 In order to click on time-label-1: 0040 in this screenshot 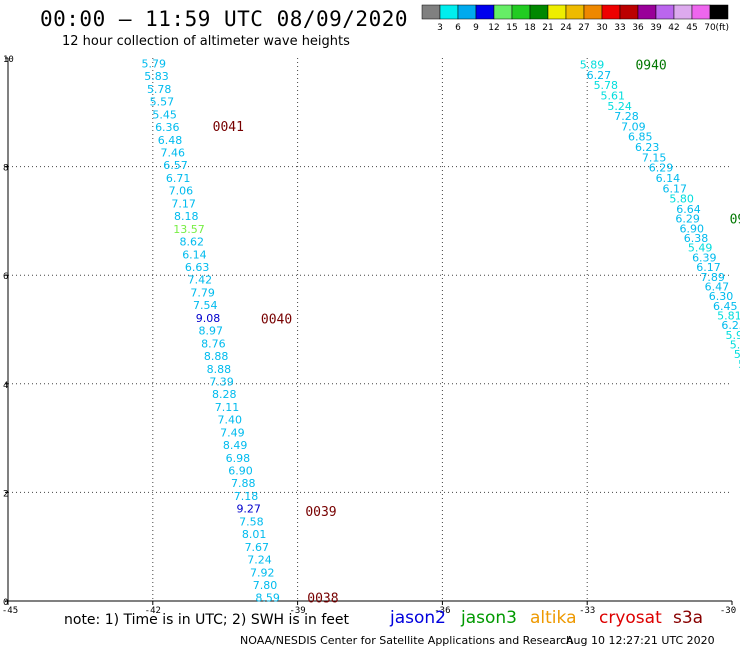, I will do `click(276, 320)`.